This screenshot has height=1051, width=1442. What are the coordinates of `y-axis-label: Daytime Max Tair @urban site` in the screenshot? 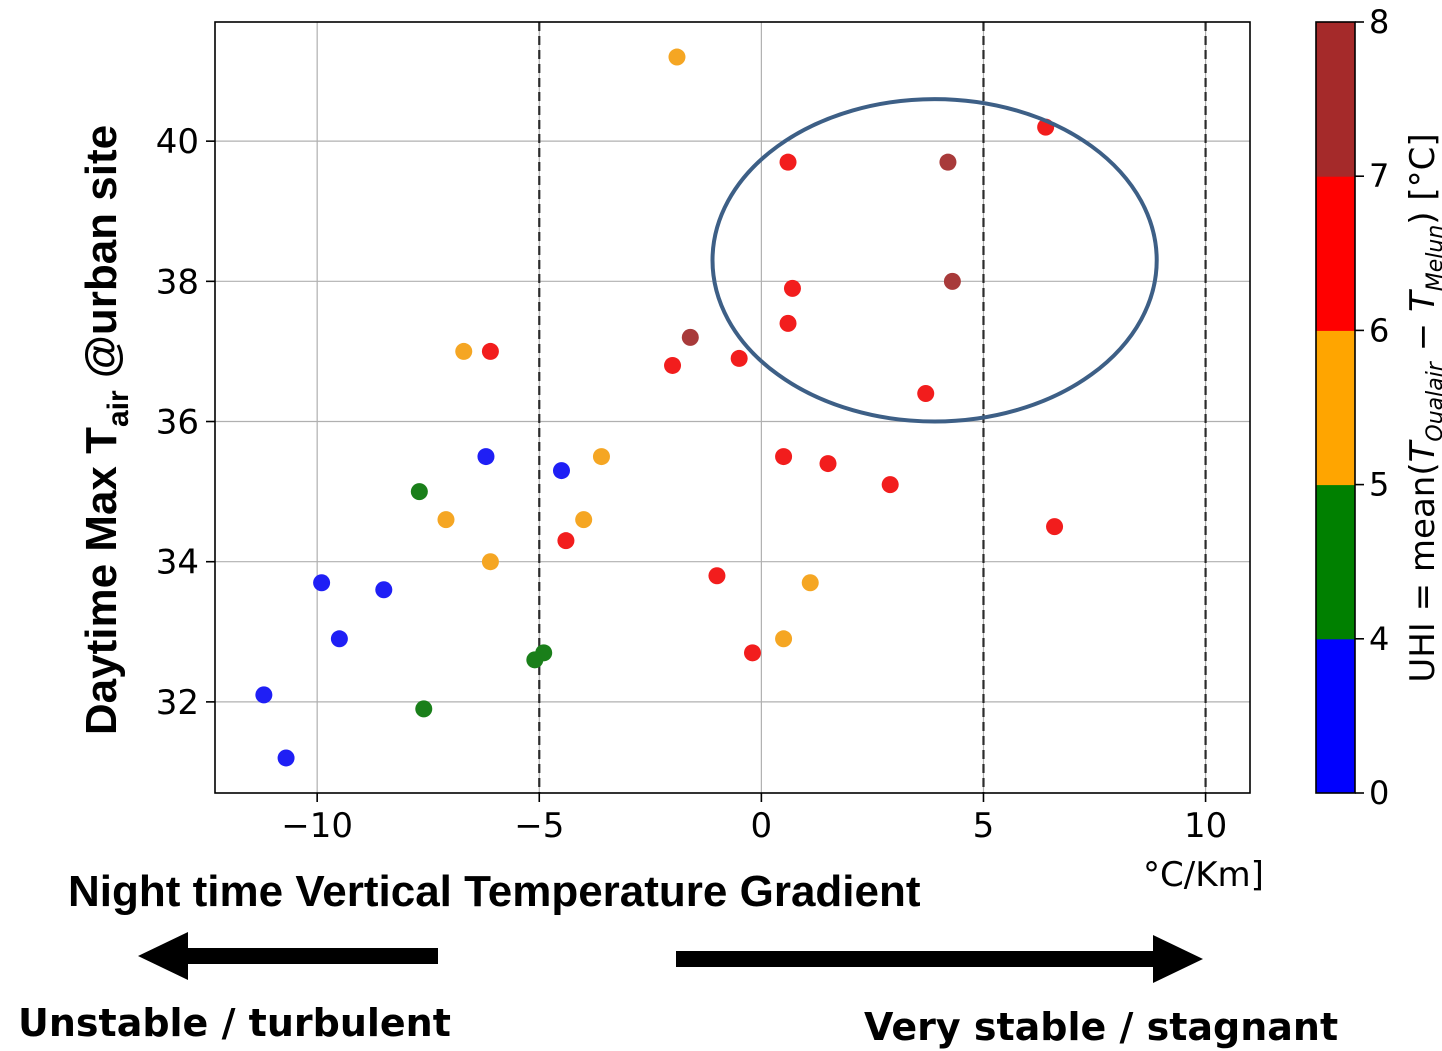 It's located at (106, 430).